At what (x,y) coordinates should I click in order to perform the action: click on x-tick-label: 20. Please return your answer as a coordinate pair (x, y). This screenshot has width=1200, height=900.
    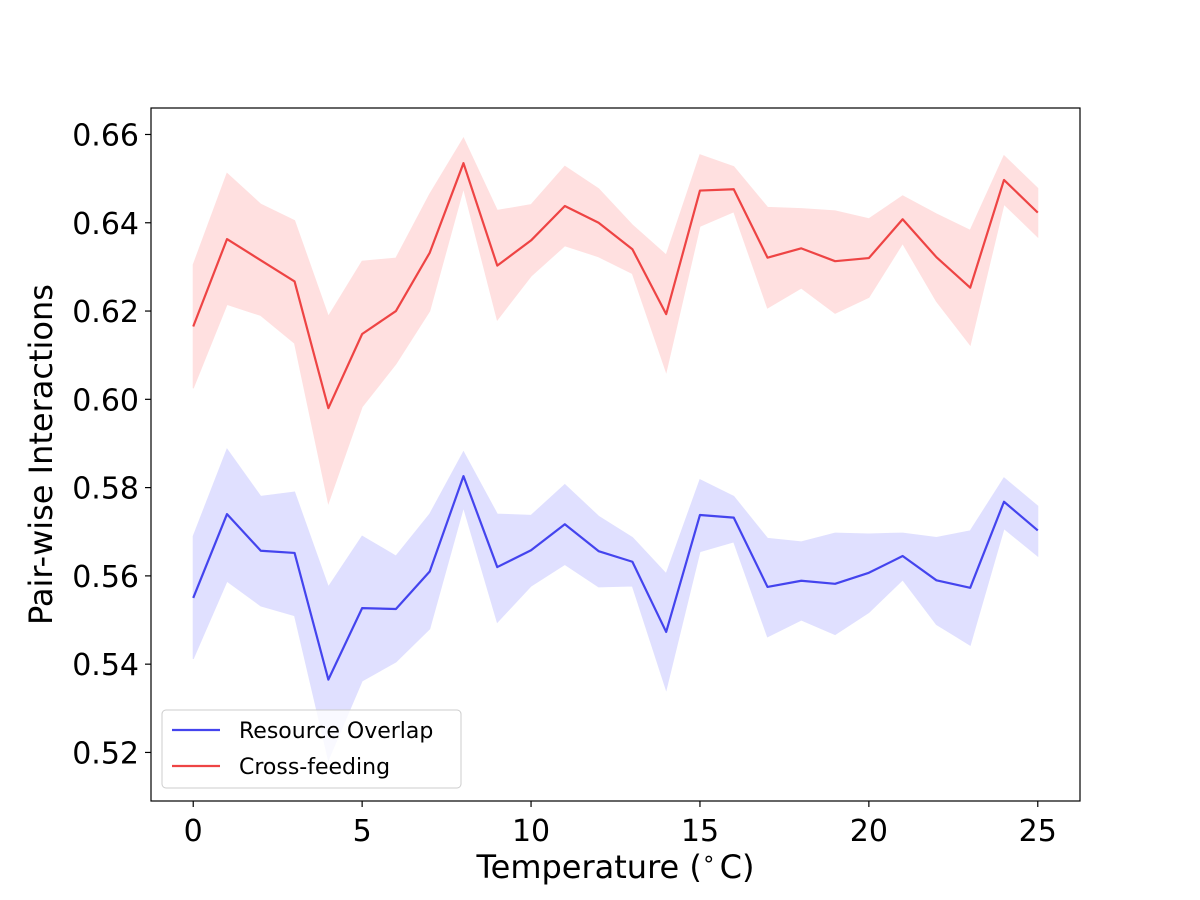
    Looking at the image, I should click on (869, 831).